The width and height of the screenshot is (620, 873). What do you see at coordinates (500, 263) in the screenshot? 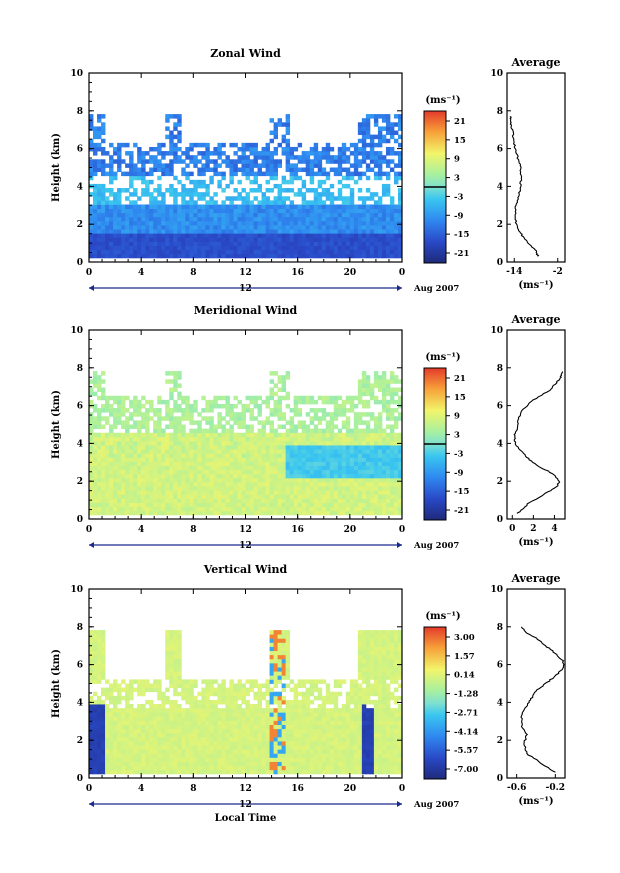
I see `average-y-tick-label: 0` at bounding box center [500, 263].